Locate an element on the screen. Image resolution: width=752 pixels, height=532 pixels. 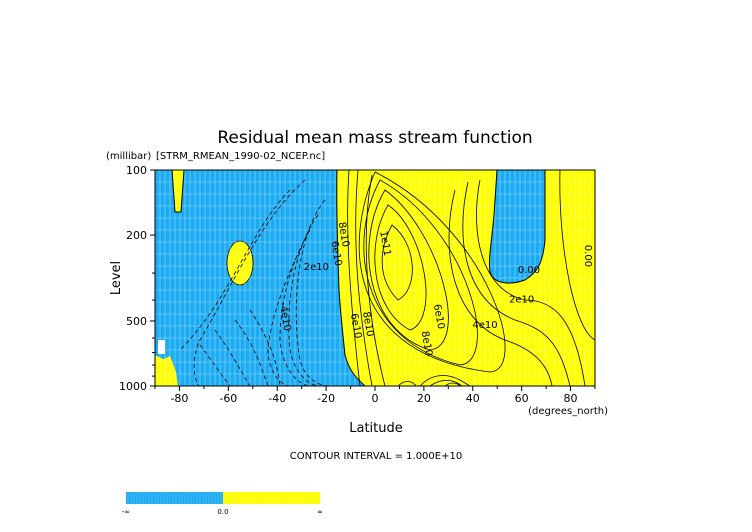
contour-label: 4e10 is located at coordinates (484, 325).